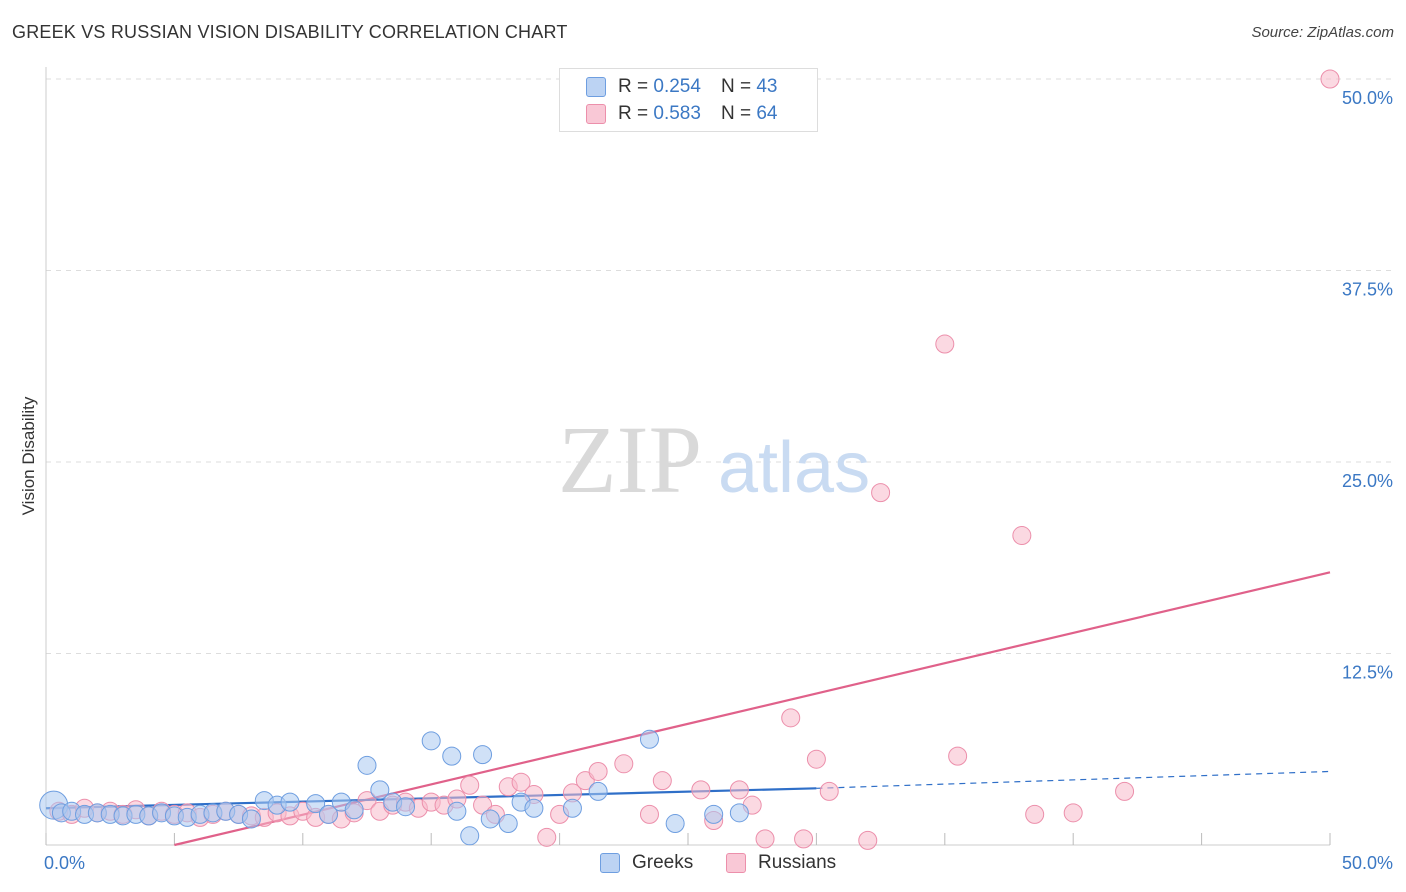 This screenshot has width=1406, height=892. What do you see at coordinates (1367, 98) in the screenshot?
I see `y-tick-label: 50.0%` at bounding box center [1367, 98].